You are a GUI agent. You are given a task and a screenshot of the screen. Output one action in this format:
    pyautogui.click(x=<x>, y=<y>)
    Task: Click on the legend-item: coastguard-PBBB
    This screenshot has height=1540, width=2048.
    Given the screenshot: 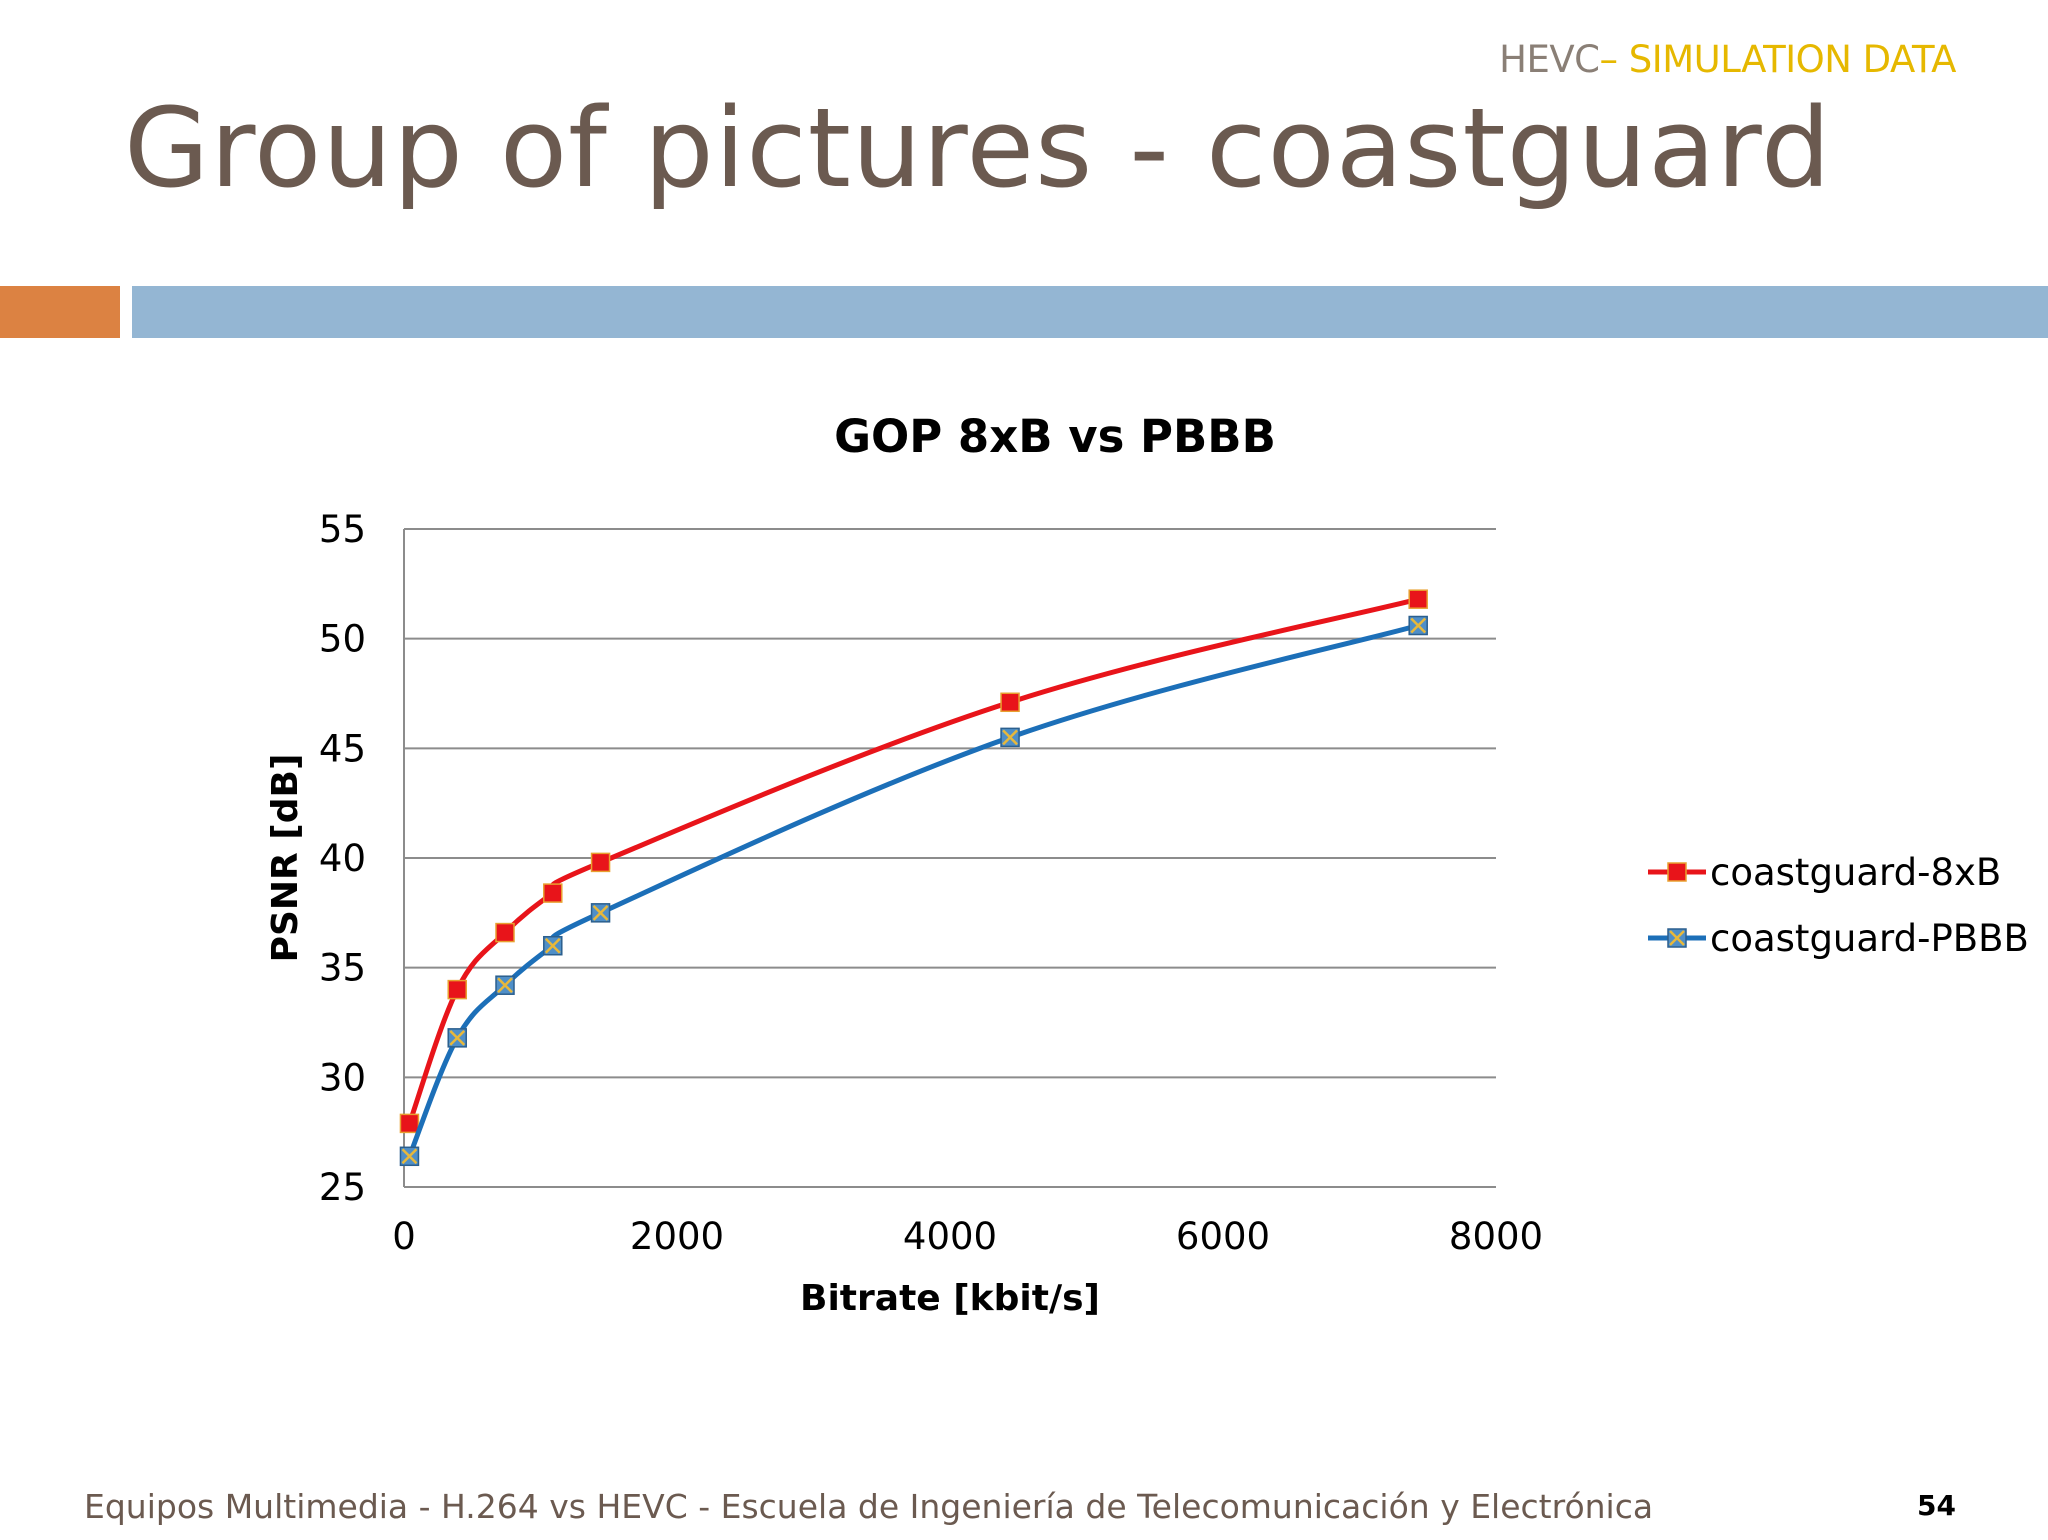 What is the action you would take?
    pyautogui.click(x=1838, y=938)
    